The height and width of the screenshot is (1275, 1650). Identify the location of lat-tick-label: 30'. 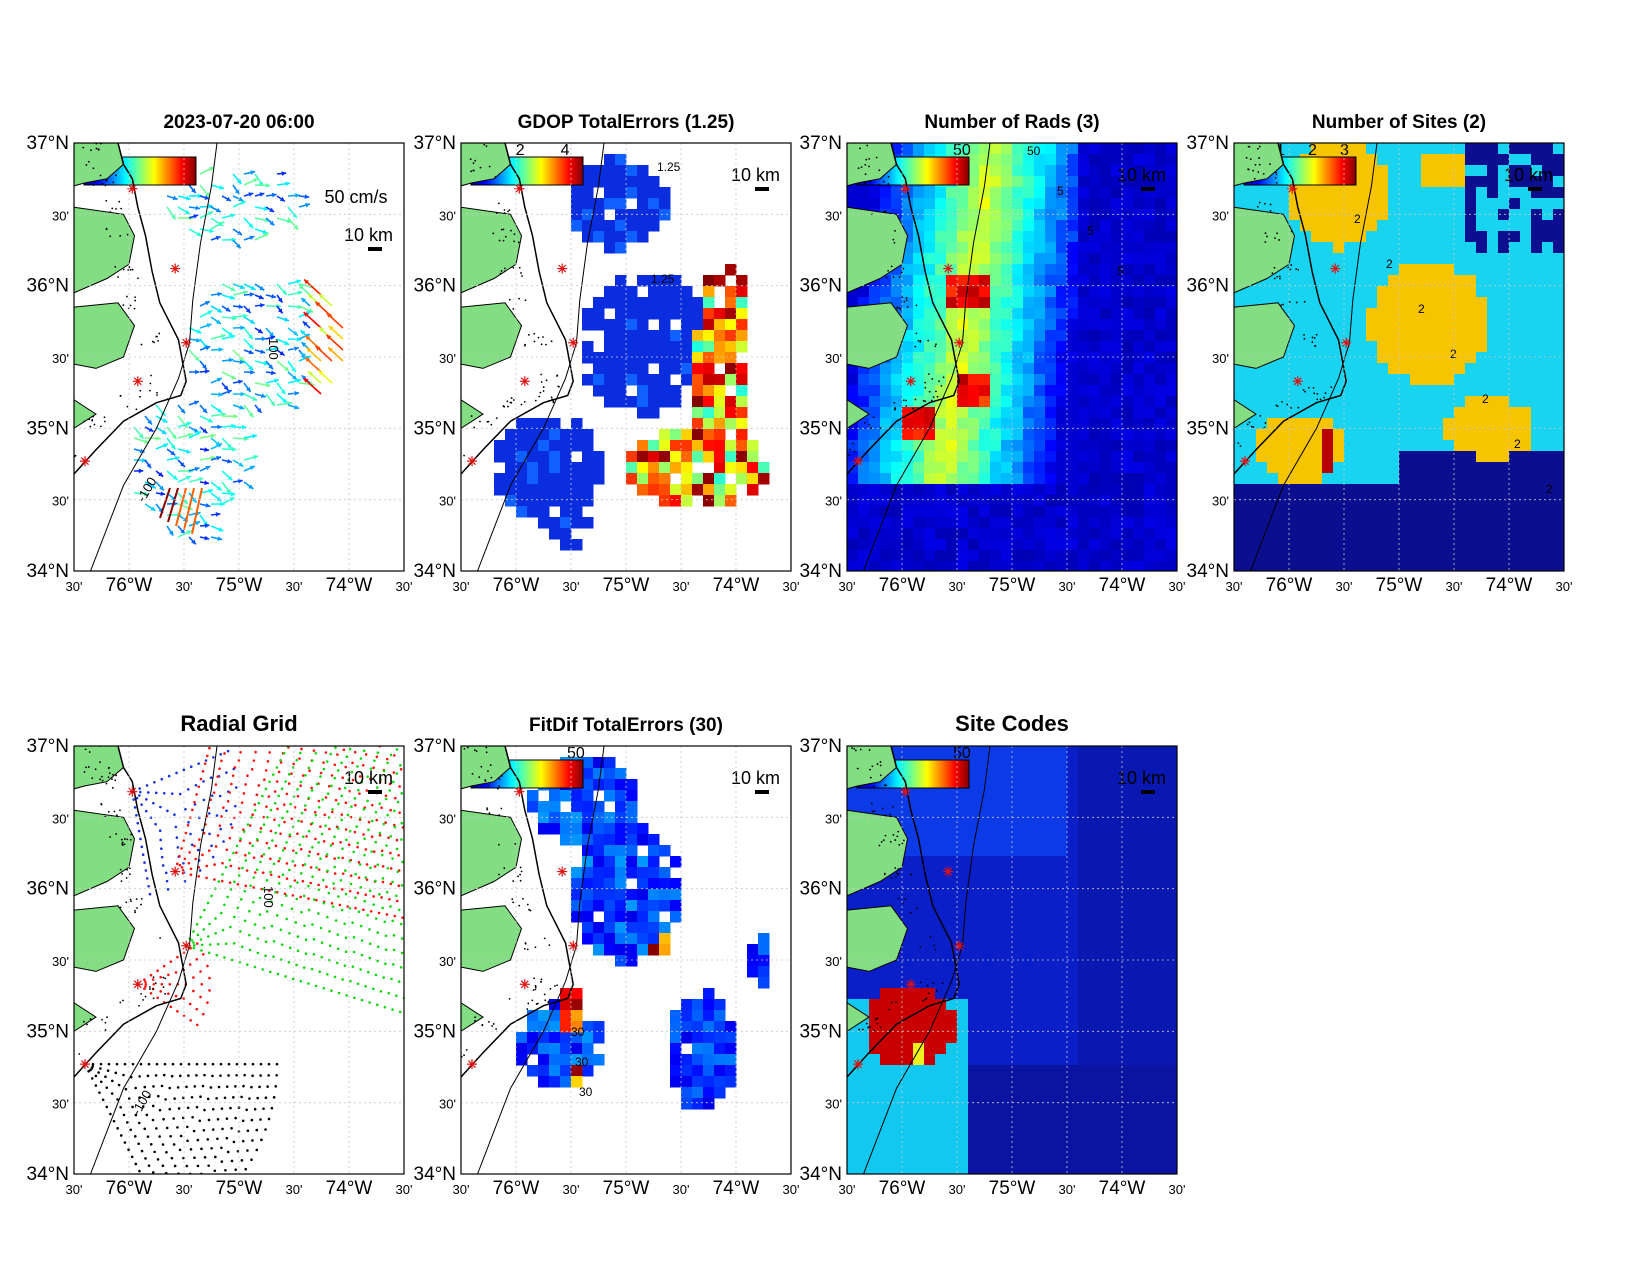
(447, 501).